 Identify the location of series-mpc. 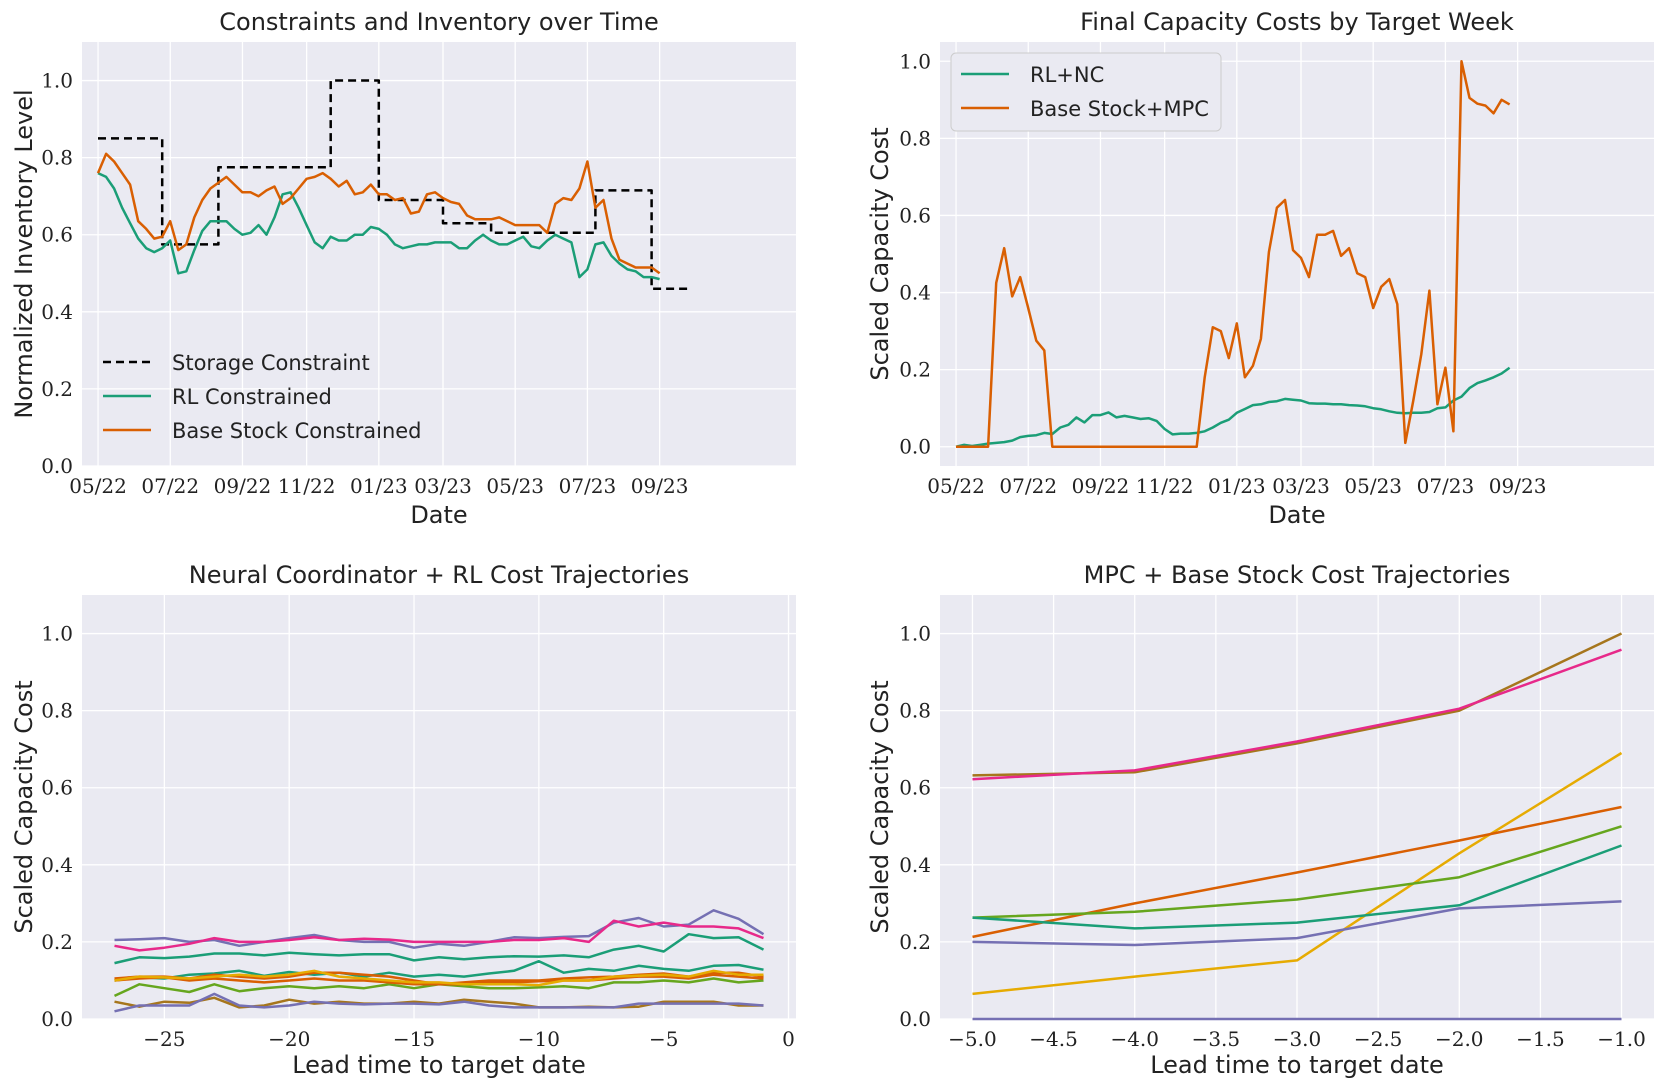
(1297, 826).